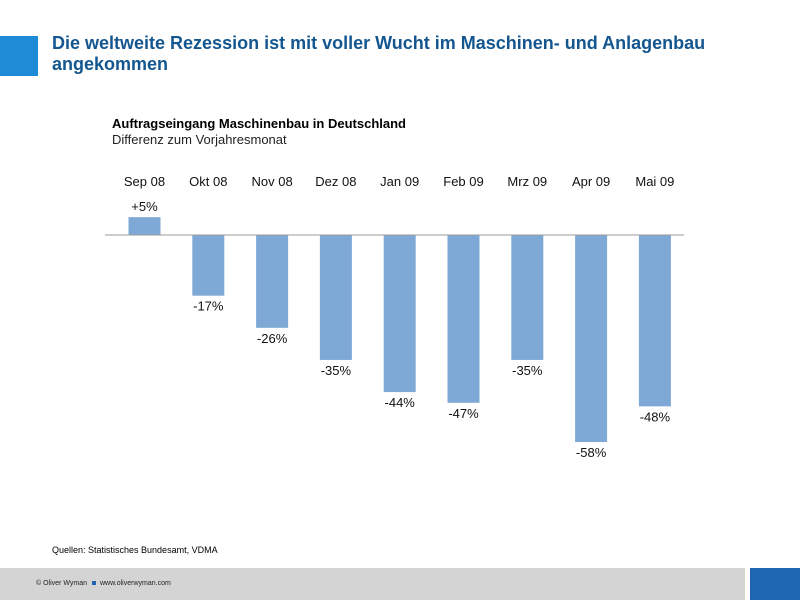  I want to click on category-label: Mrz 09, so click(527, 181).